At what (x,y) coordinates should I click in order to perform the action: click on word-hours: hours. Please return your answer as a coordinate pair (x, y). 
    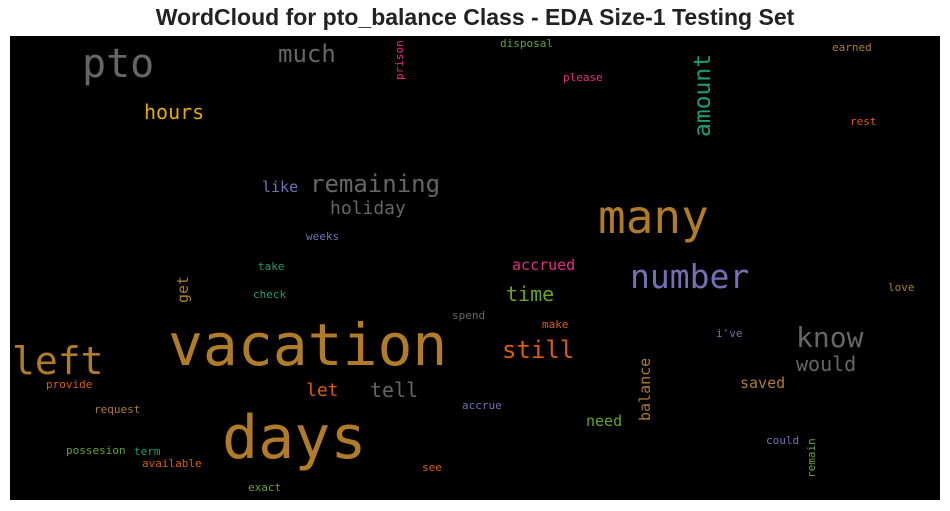
    Looking at the image, I should click on (174, 112).